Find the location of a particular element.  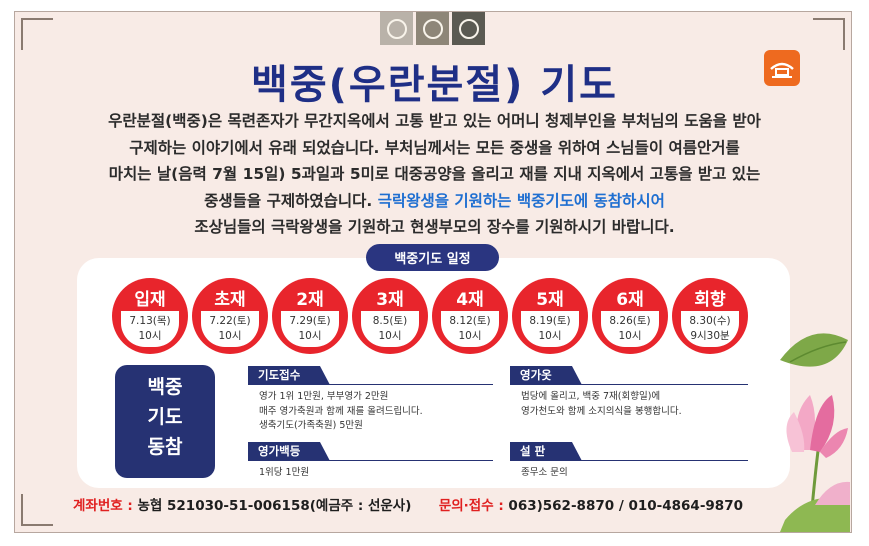

section-line: 종무소 문의 is located at coordinates (544, 472).